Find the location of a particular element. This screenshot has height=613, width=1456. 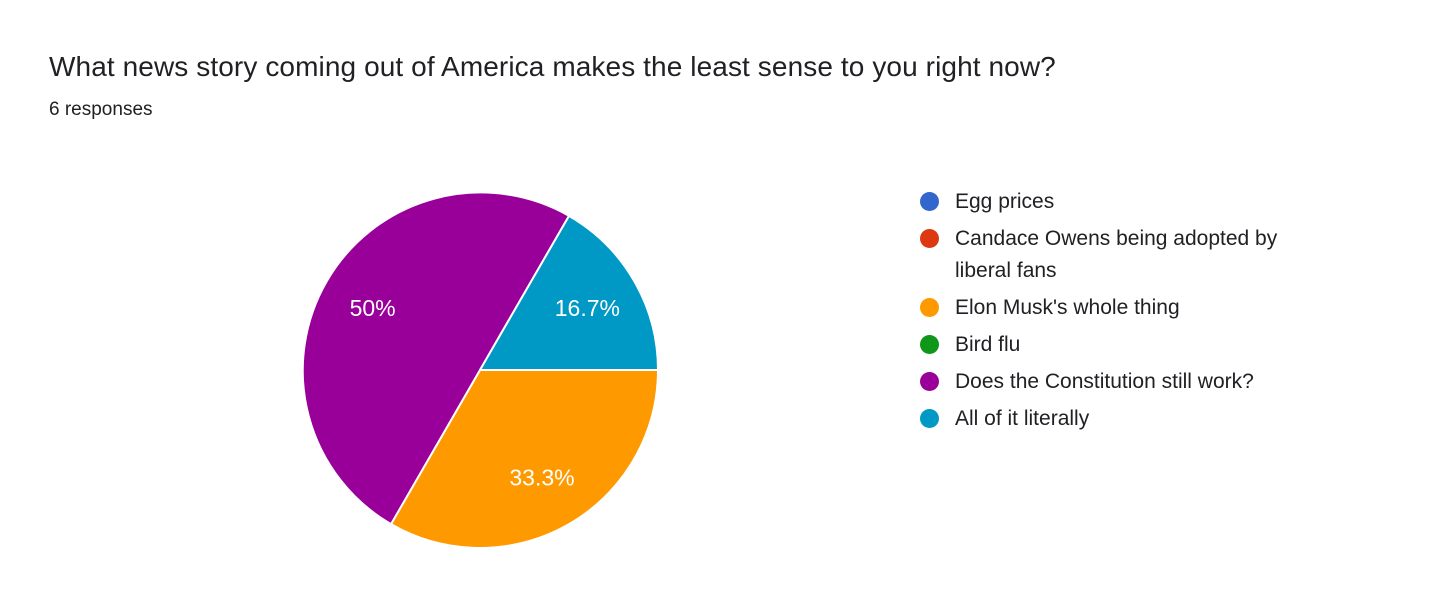

legend-label: Egg prices is located at coordinates (1005, 201).